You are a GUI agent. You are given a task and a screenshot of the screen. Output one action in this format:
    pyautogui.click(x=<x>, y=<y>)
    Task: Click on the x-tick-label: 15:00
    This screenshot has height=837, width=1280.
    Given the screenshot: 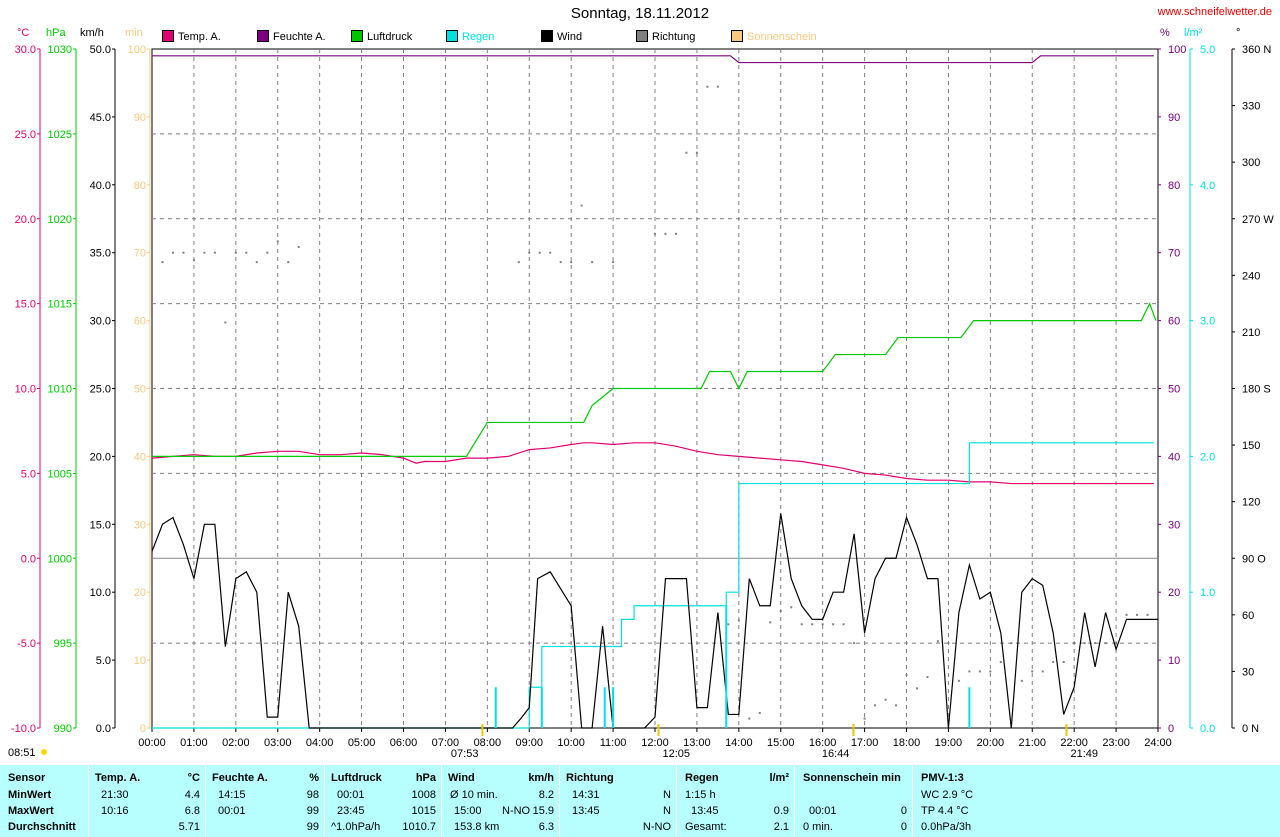 What is the action you would take?
    pyautogui.click(x=781, y=743)
    